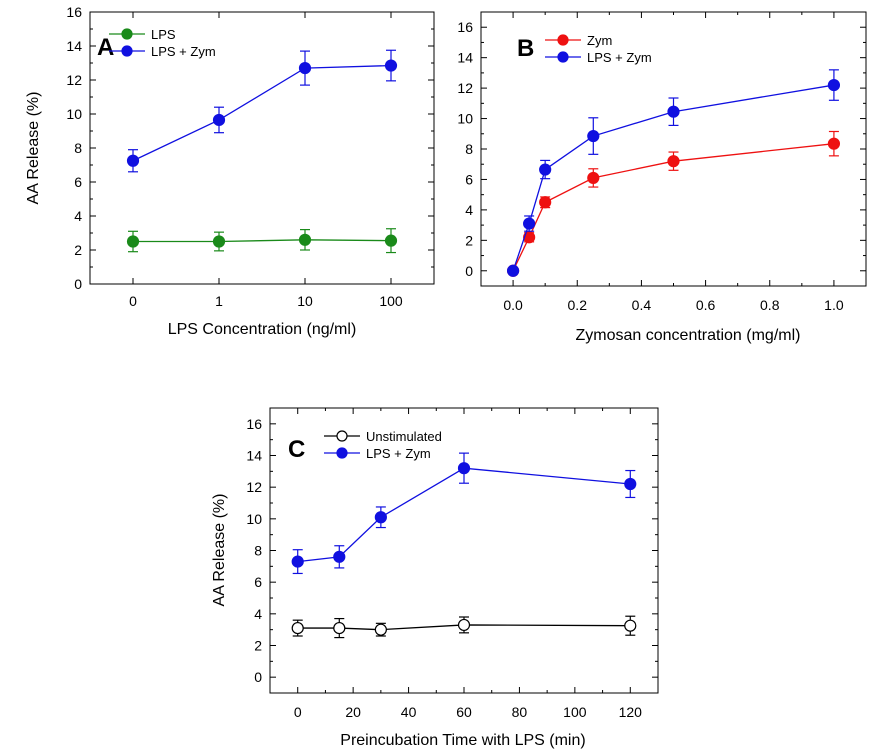 This screenshot has height=751, width=876. I want to click on x-tick-label: 80, so click(520, 712).